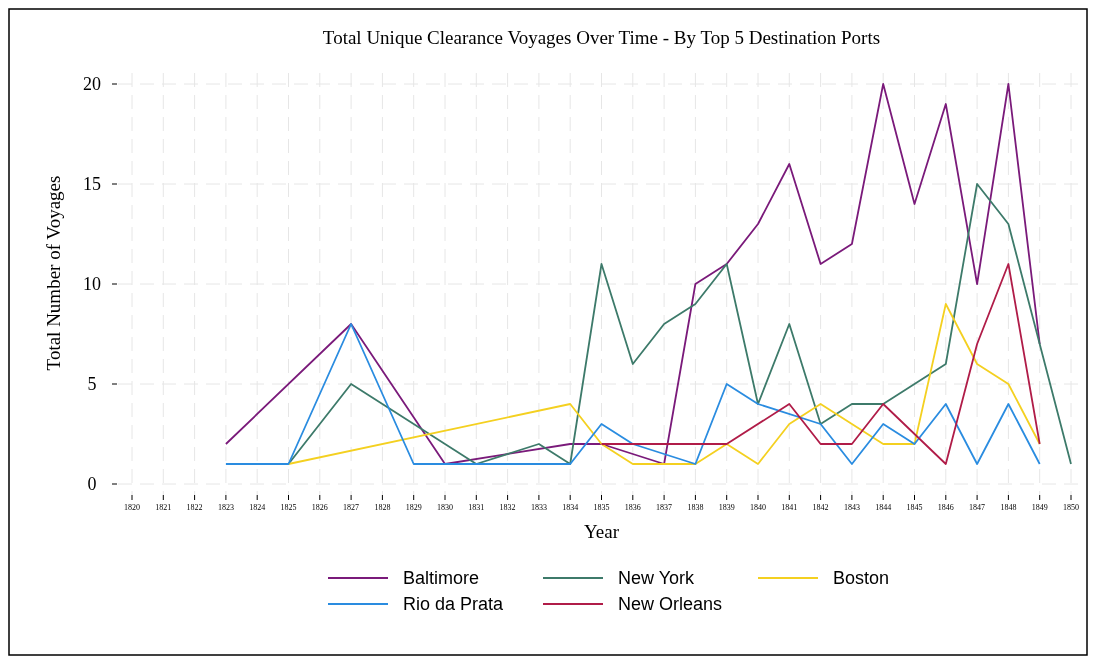 The image size is (1096, 664). What do you see at coordinates (1071, 507) in the screenshot?
I see `x-tick-label: 1850` at bounding box center [1071, 507].